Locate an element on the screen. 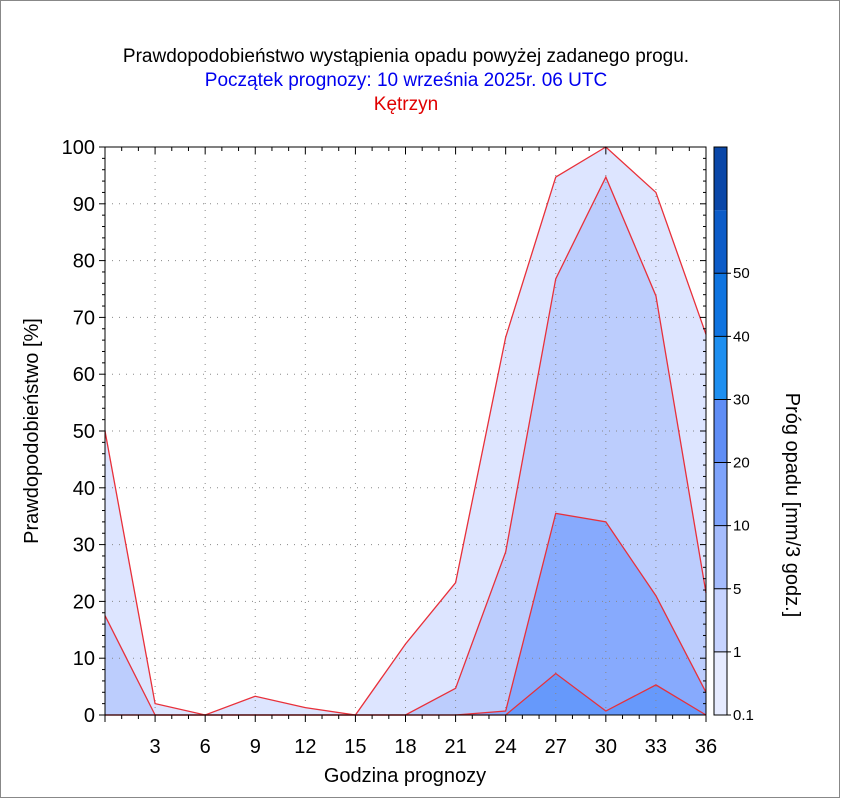 This screenshot has height=800, width=842. x-tick-label: 21 is located at coordinates (455, 747).